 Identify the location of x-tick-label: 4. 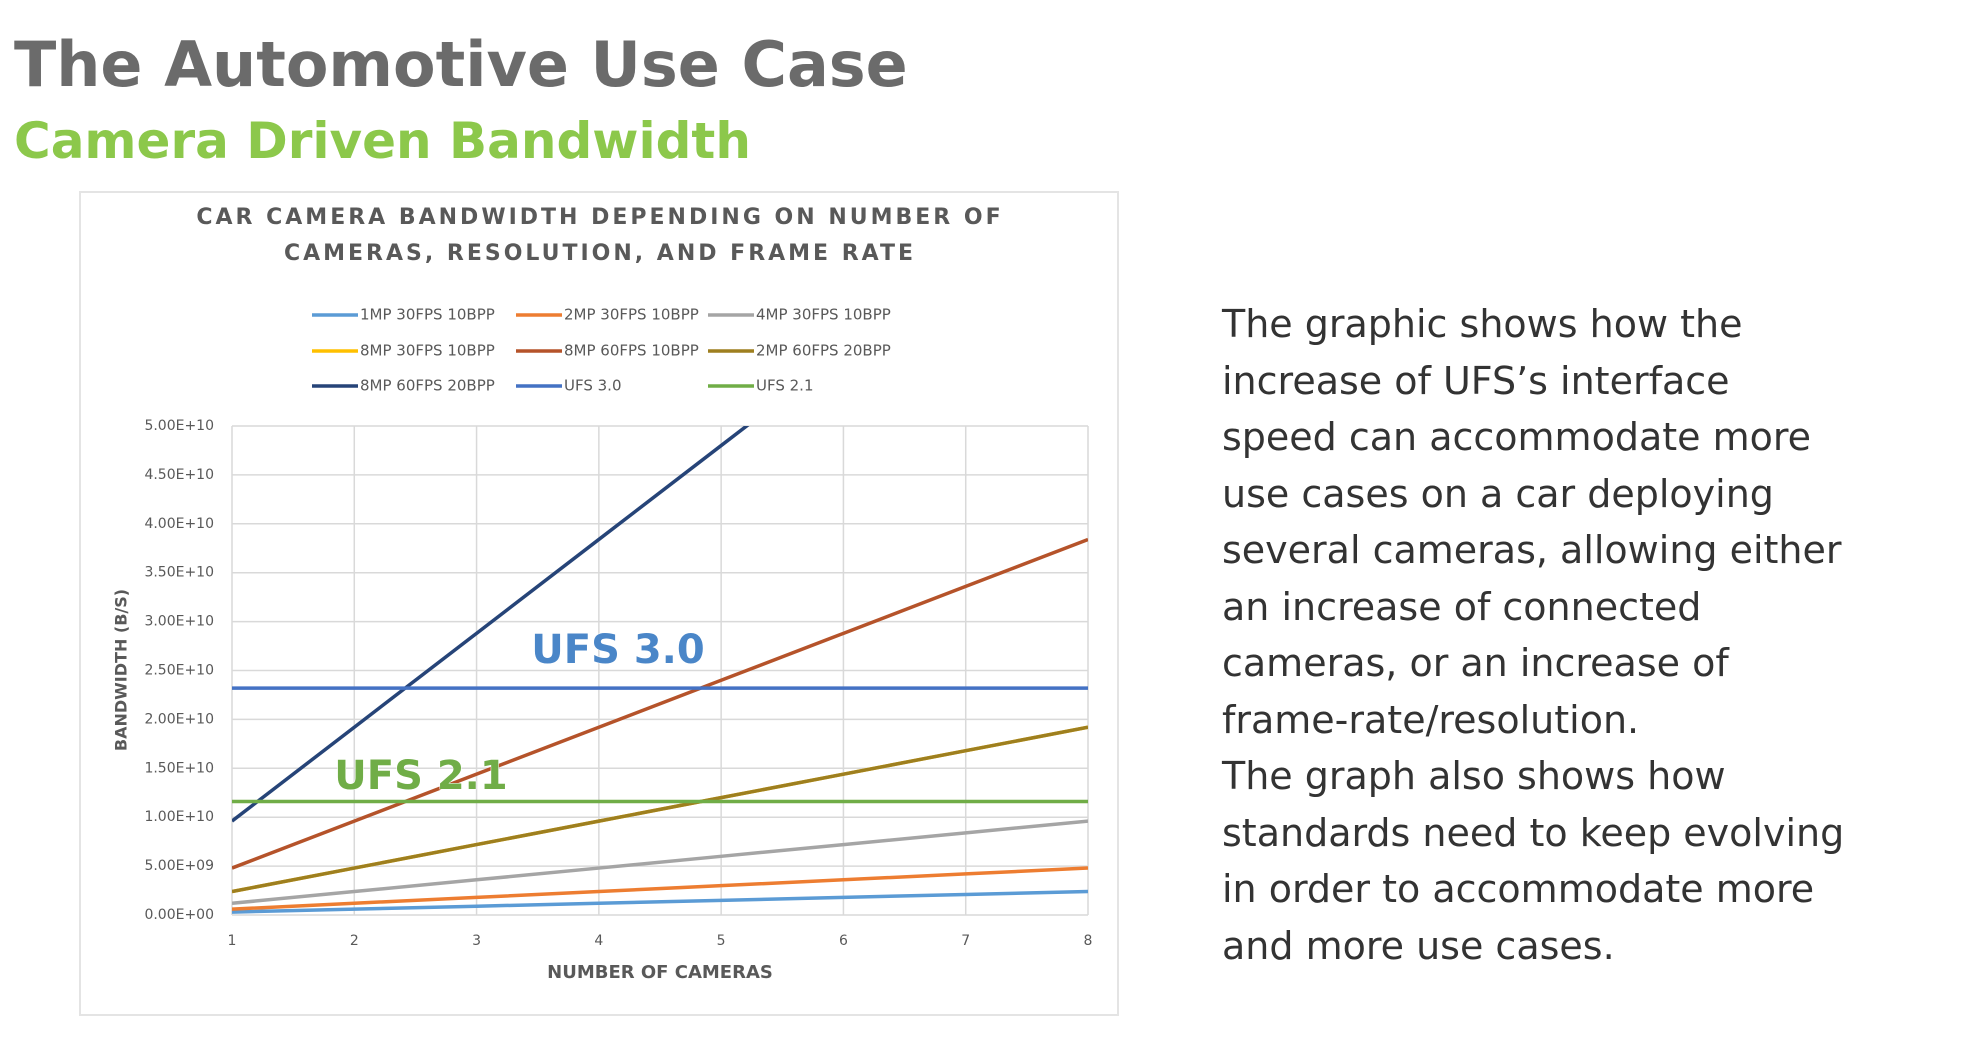
(598, 941).